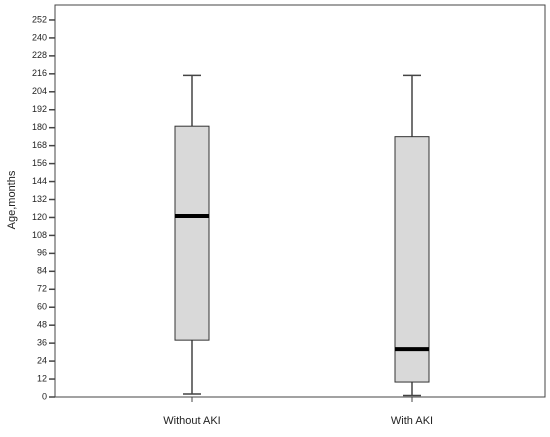 The height and width of the screenshot is (437, 550). I want to click on y-tick-label: 24, so click(42, 360).